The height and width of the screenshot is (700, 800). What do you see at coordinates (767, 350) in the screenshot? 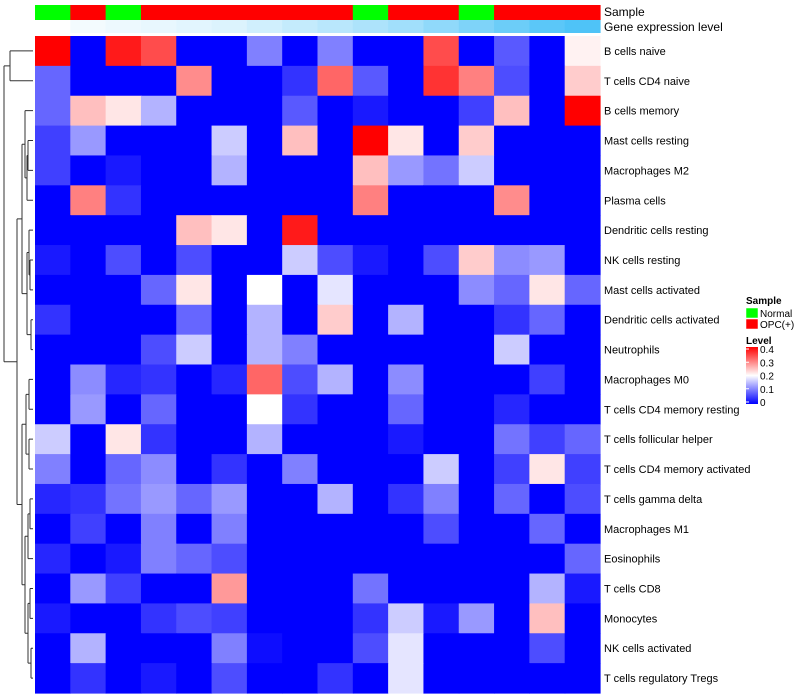
I see `level-tick-label: 0.4` at bounding box center [767, 350].